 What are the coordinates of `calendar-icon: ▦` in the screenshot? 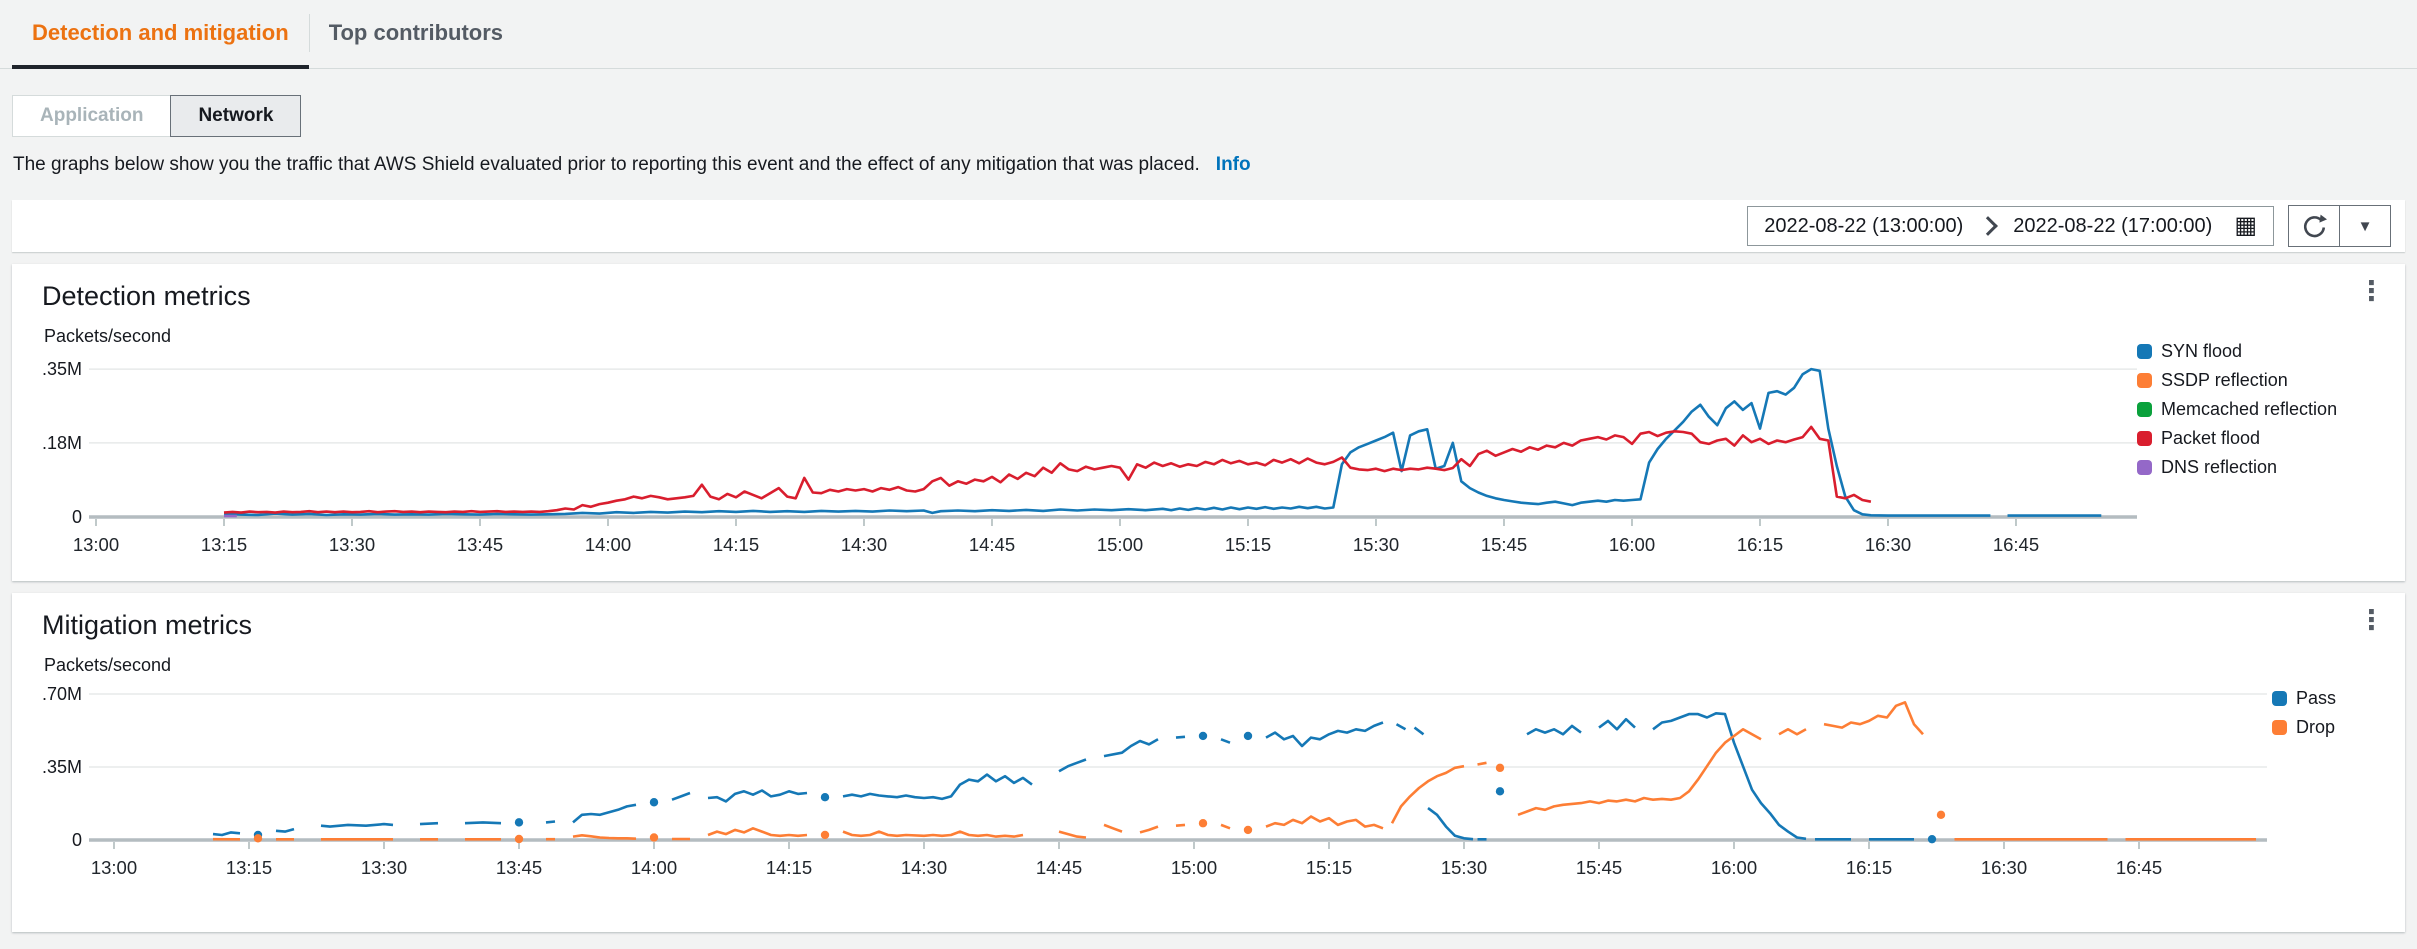 It's located at (2245, 225).